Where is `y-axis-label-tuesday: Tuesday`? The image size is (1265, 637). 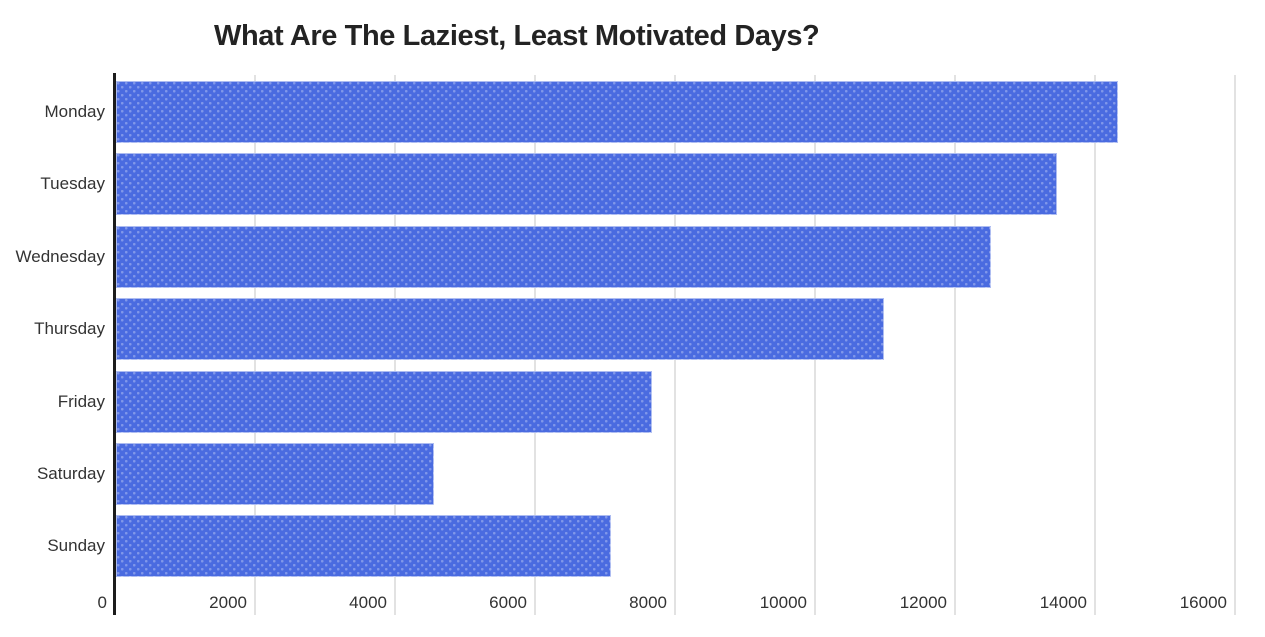 y-axis-label-tuesday: Tuesday is located at coordinates (72, 184).